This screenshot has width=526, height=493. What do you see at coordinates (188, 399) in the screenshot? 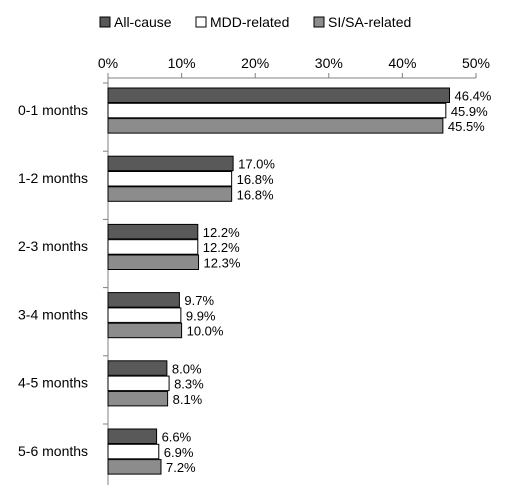
I see `data-label: 8.1%` at bounding box center [188, 399].